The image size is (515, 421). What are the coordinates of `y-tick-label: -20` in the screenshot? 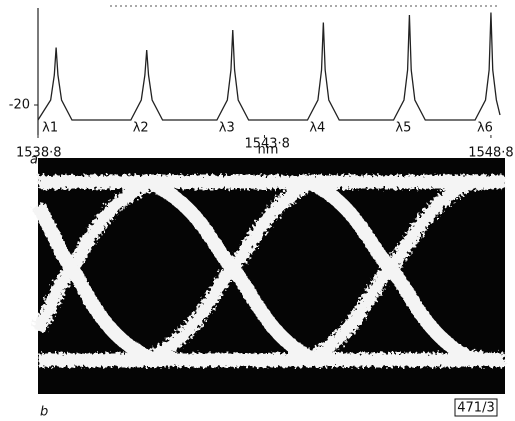 It's located at (19, 105).